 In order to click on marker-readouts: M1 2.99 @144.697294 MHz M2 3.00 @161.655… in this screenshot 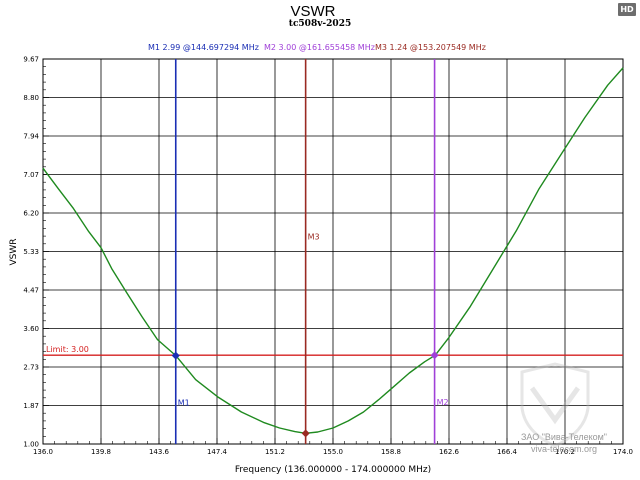, I will do `click(317, 47)`.